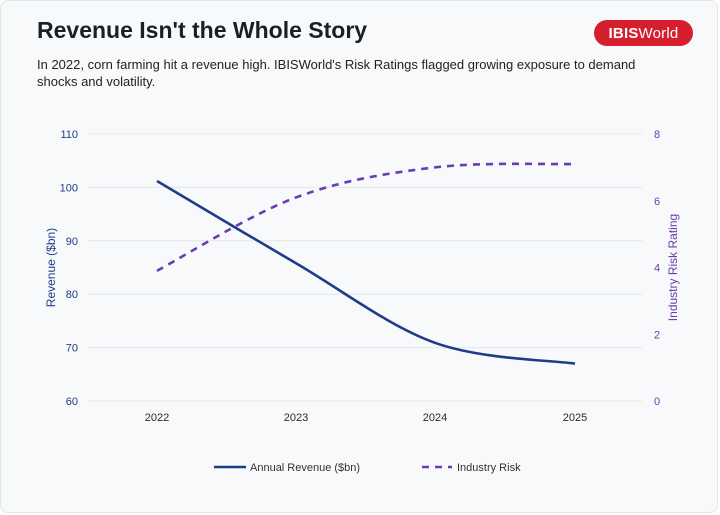  What do you see at coordinates (51, 267) in the screenshot?
I see `y-left-axis-title: Revenue ($bn)` at bounding box center [51, 267].